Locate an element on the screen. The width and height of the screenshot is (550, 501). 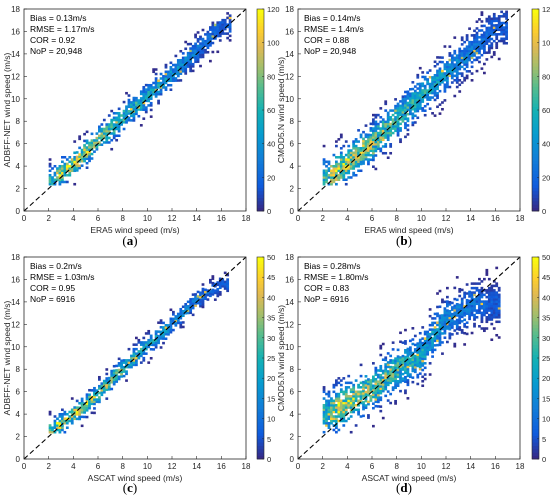
colorbar-tick-label: 35 is located at coordinates (271, 318).